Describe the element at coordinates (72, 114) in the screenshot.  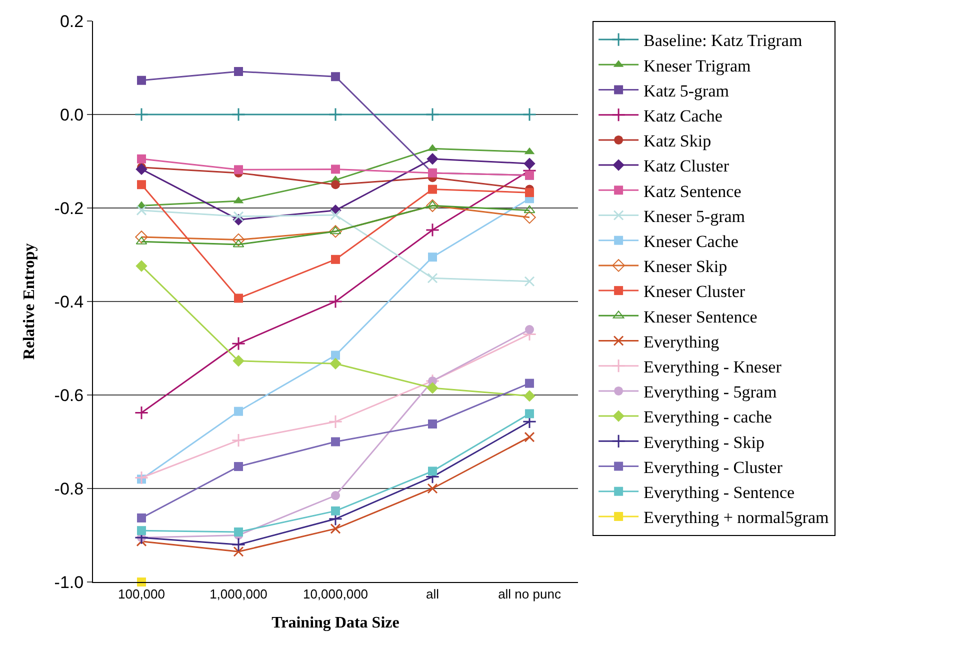
I see `y-tick-label: 0.0` at that location.